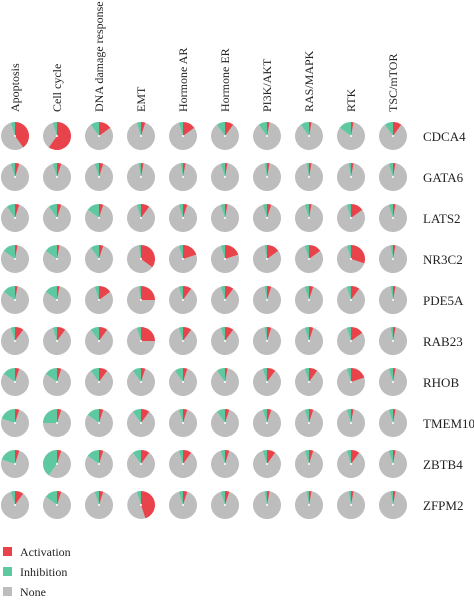  What do you see at coordinates (441, 382) in the screenshot?
I see `gene-label: RHOB` at bounding box center [441, 382].